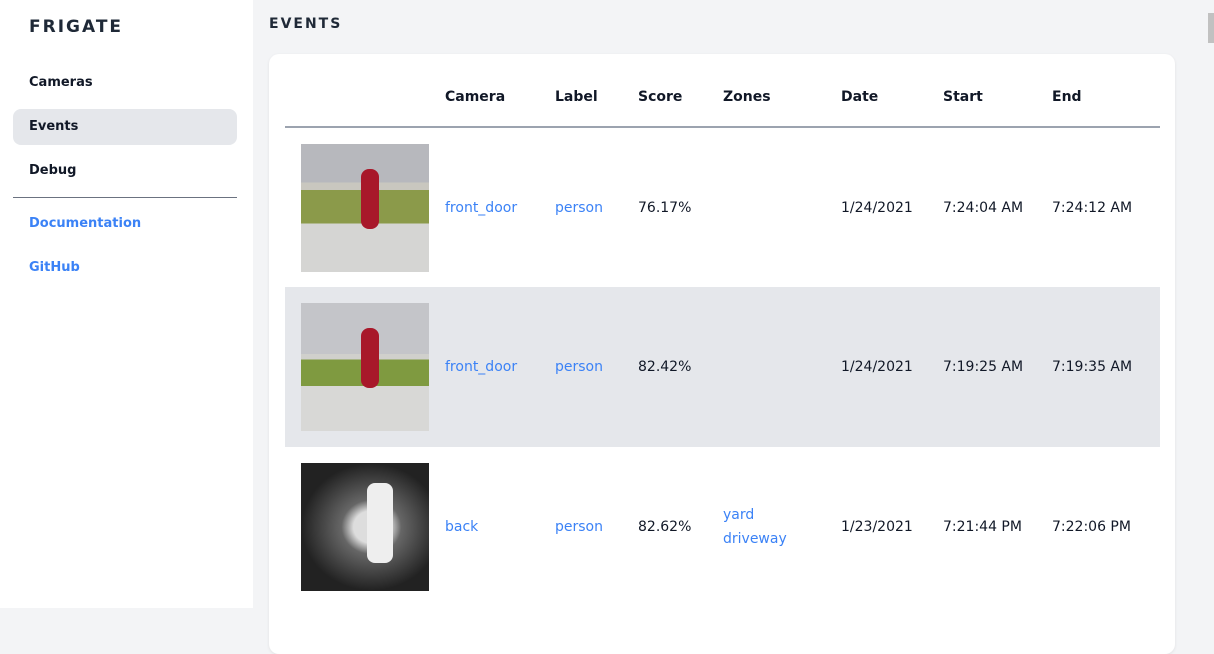 The image size is (1214, 654). I want to click on header-camera: Camera, so click(500, 91).